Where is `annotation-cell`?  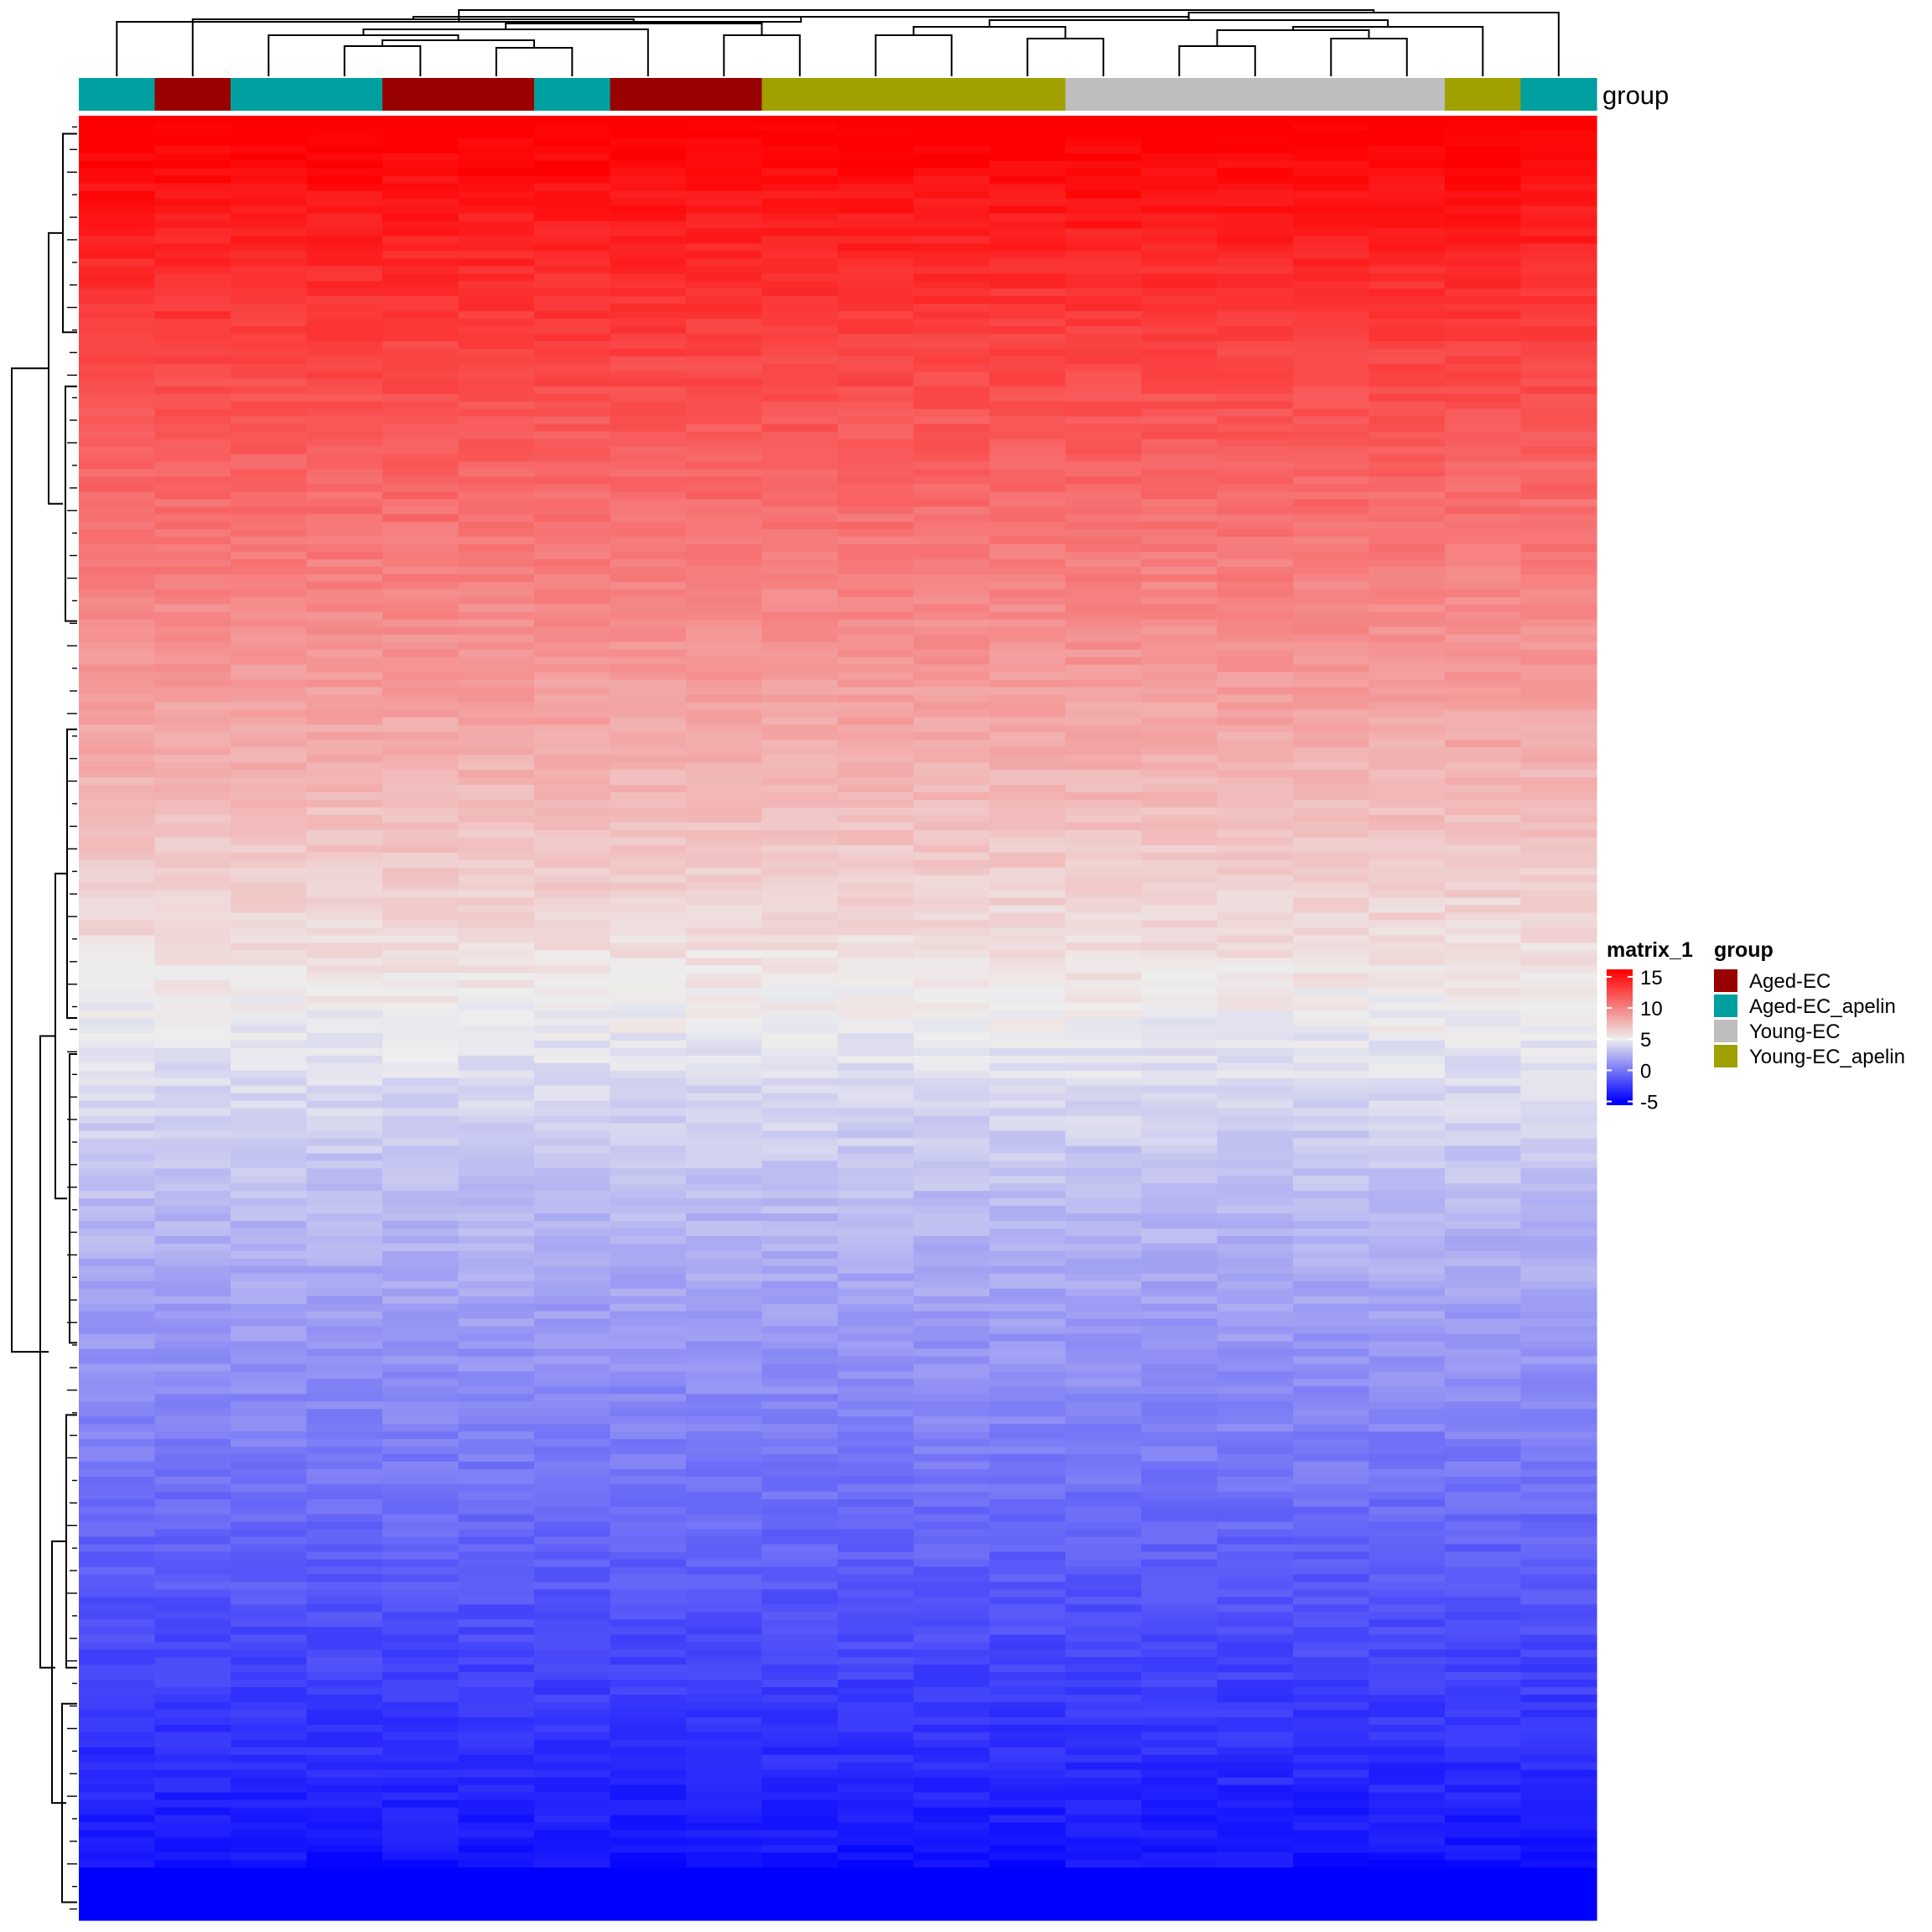 annotation-cell is located at coordinates (724, 94).